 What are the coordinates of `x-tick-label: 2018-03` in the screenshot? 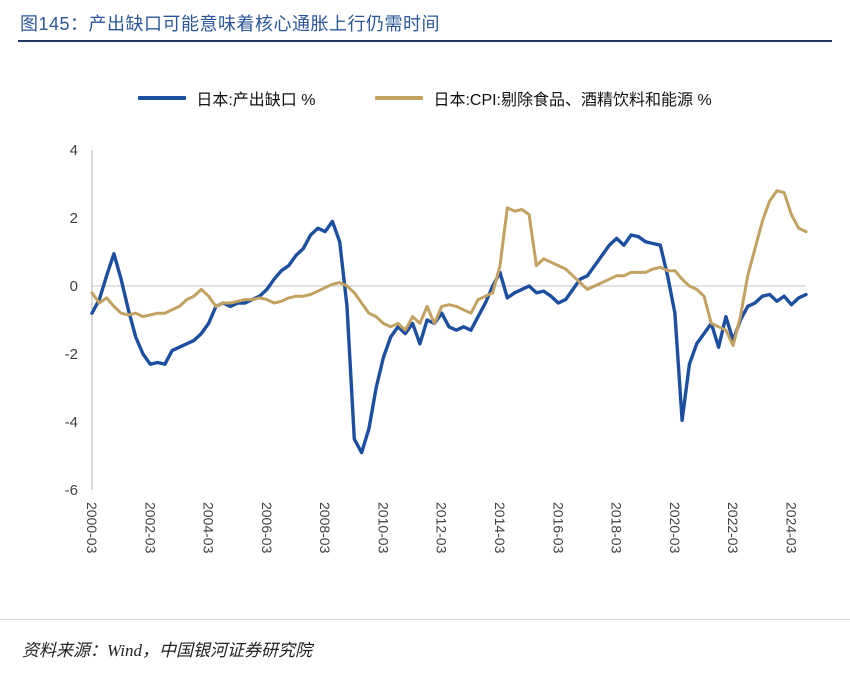 It's located at (617, 528).